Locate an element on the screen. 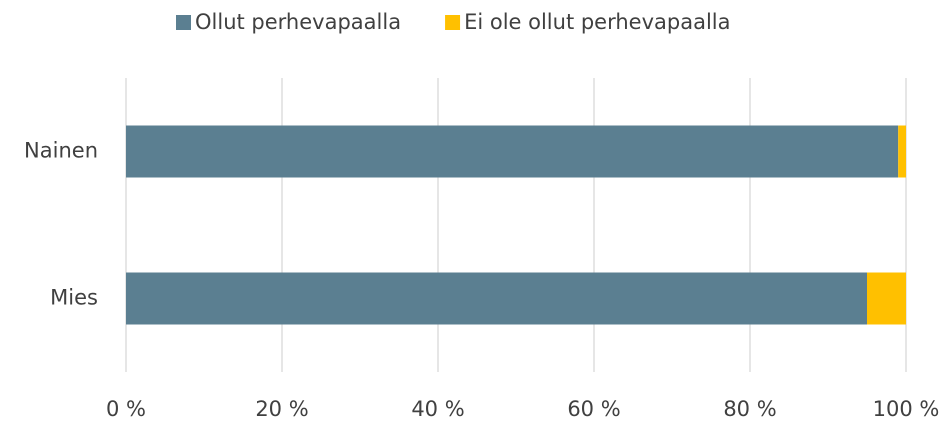  legend-label: Ollut perhevapaalla is located at coordinates (298, 22).